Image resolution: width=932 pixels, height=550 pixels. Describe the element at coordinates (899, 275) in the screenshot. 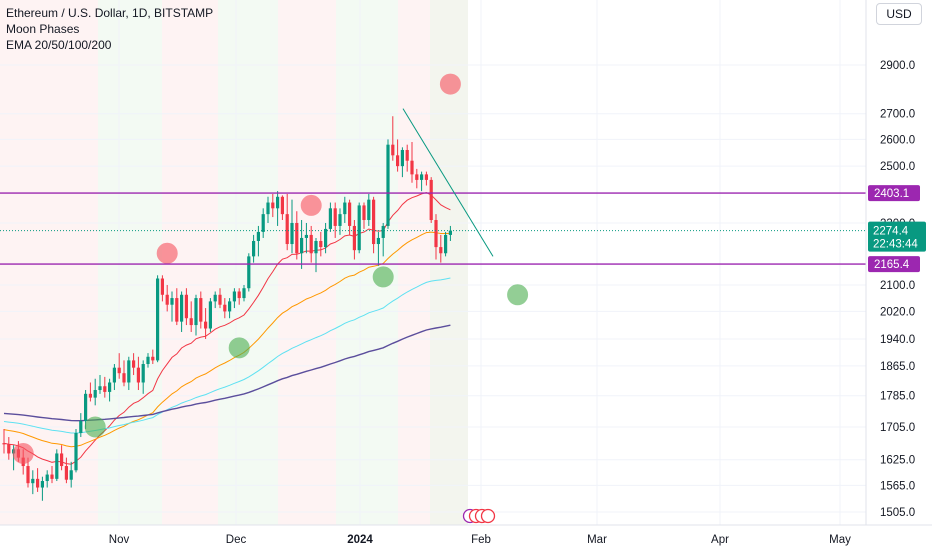

I see `price-axis-panel` at that location.